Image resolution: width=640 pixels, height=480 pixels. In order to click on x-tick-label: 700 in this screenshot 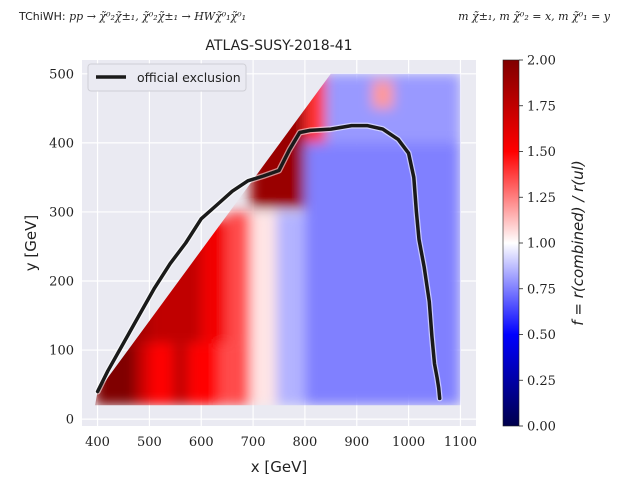, I will do `click(253, 442)`.